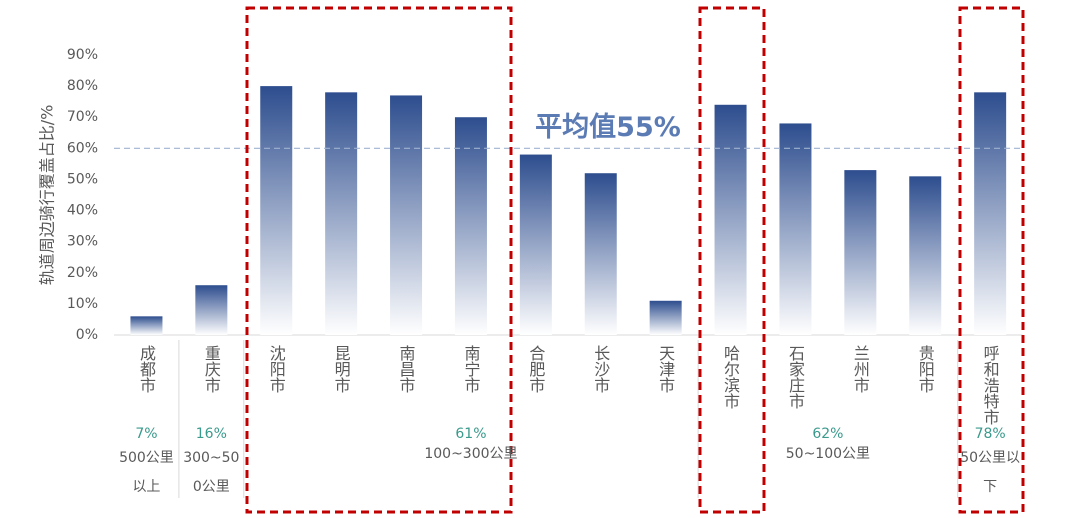 This screenshot has width=1080, height=518. Describe the element at coordinates (665, 369) in the screenshot. I see `x-tick-label: 天津市` at that location.